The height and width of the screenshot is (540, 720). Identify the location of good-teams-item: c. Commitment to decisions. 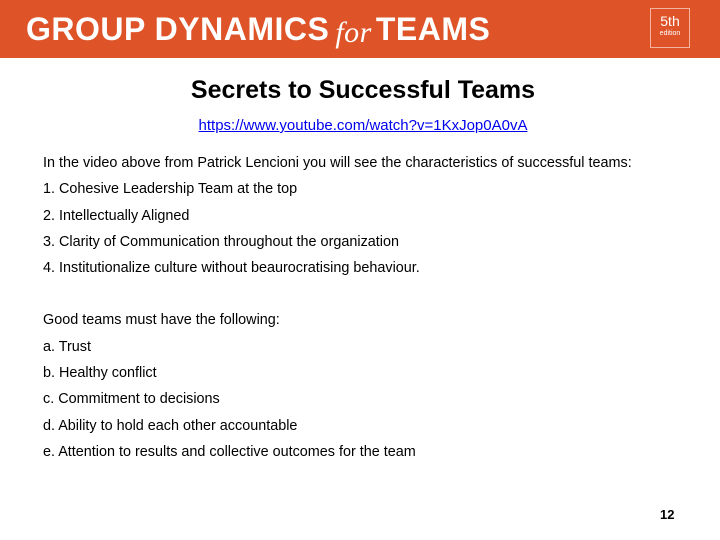
(131, 399).